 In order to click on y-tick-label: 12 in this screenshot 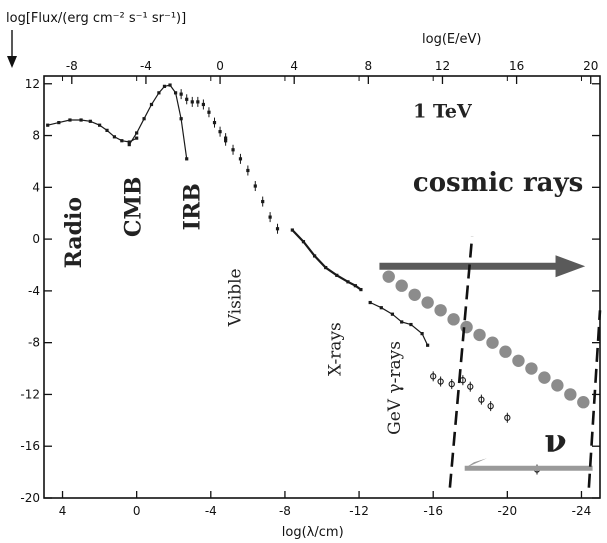, I will do `click(32, 84)`.